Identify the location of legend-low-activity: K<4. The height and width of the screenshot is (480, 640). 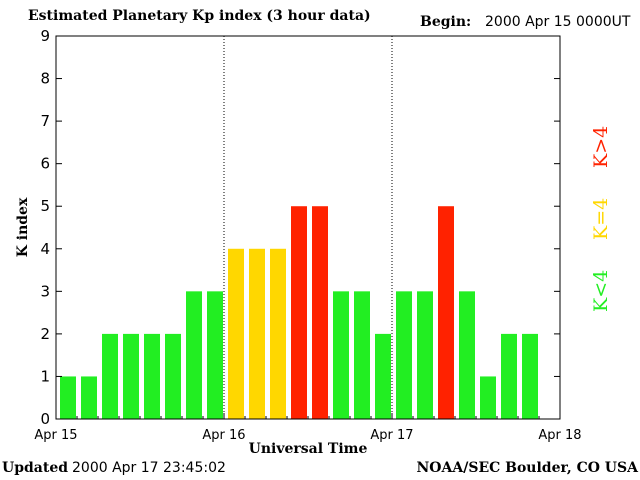
(601, 290).